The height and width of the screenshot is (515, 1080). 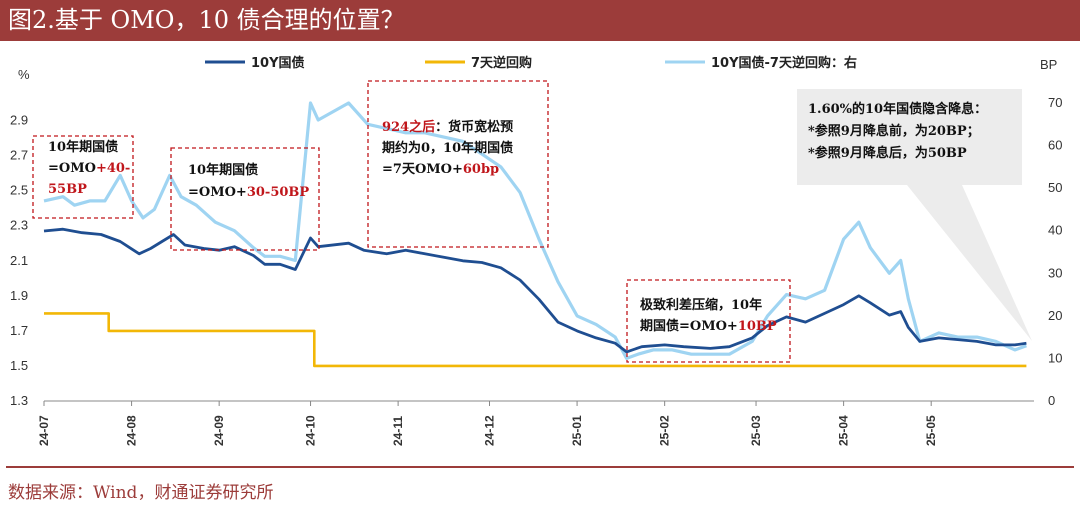 I want to click on annotation-text: =7天OMO+60bp, so click(x=440, y=169).